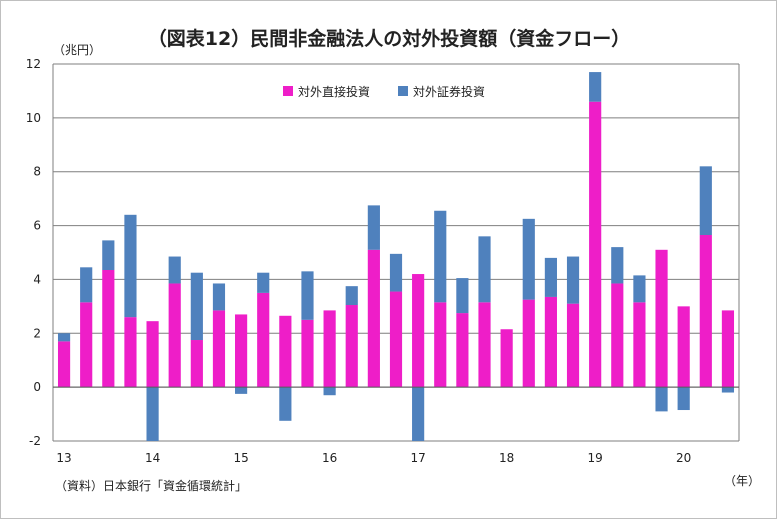  Describe the element at coordinates (33, 252) in the screenshot. I see `y-tick-labels: -2 0 2 4 6 8 10 12` at that location.